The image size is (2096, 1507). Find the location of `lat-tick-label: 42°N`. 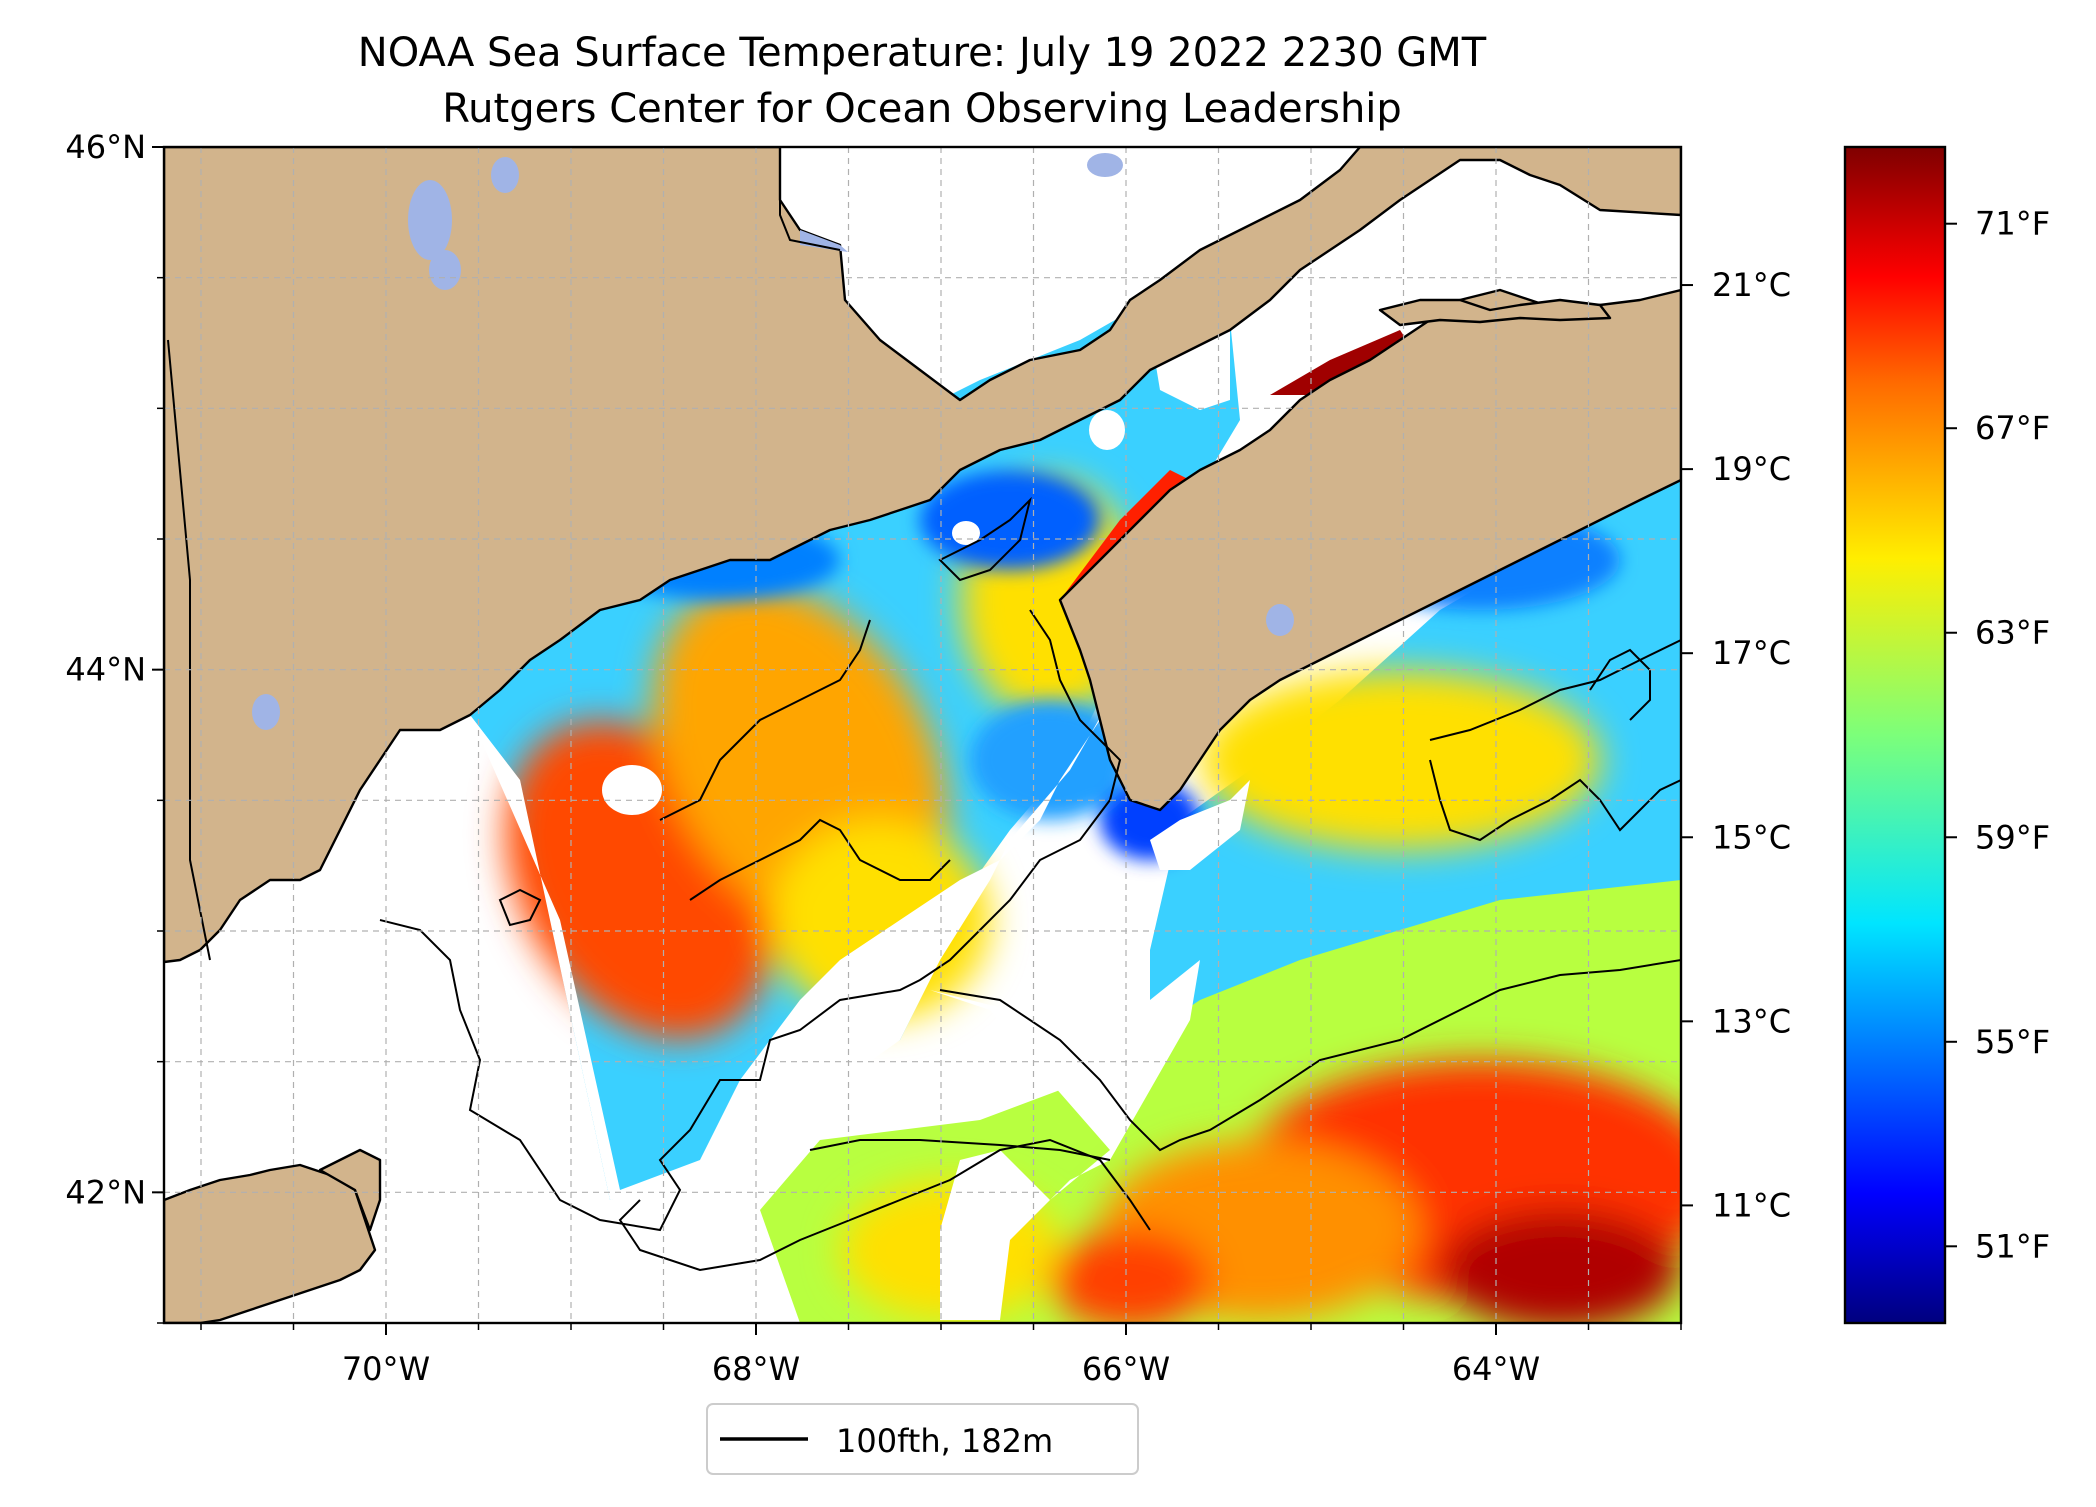

lat-tick-label: 42°N is located at coordinates (105, 1192).